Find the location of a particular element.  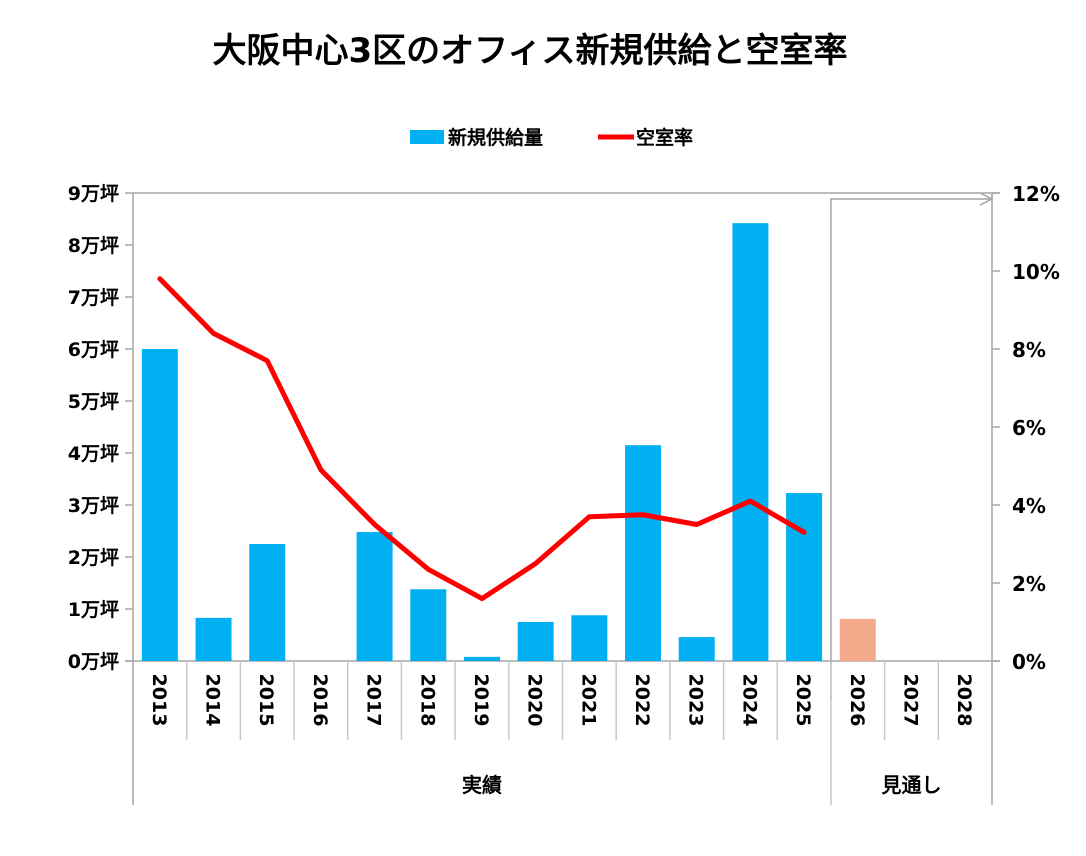

group-label: 見通し is located at coordinates (911, 785).